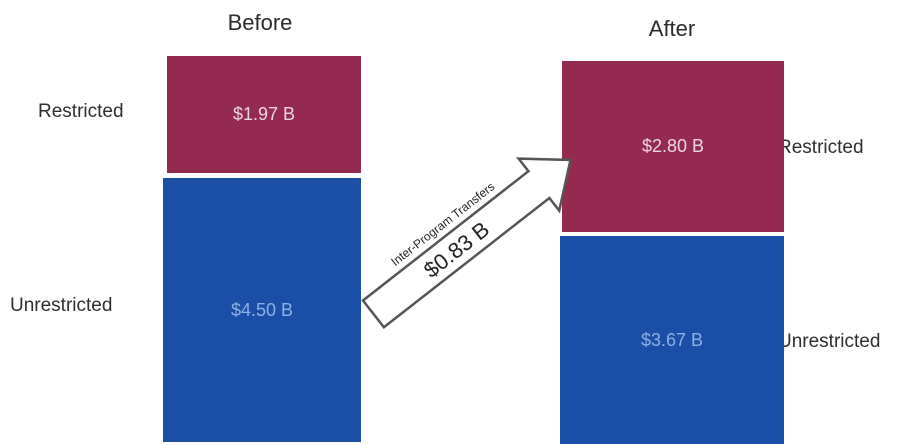 This screenshot has height=445, width=905. I want to click on before-title: Before, so click(260, 22).